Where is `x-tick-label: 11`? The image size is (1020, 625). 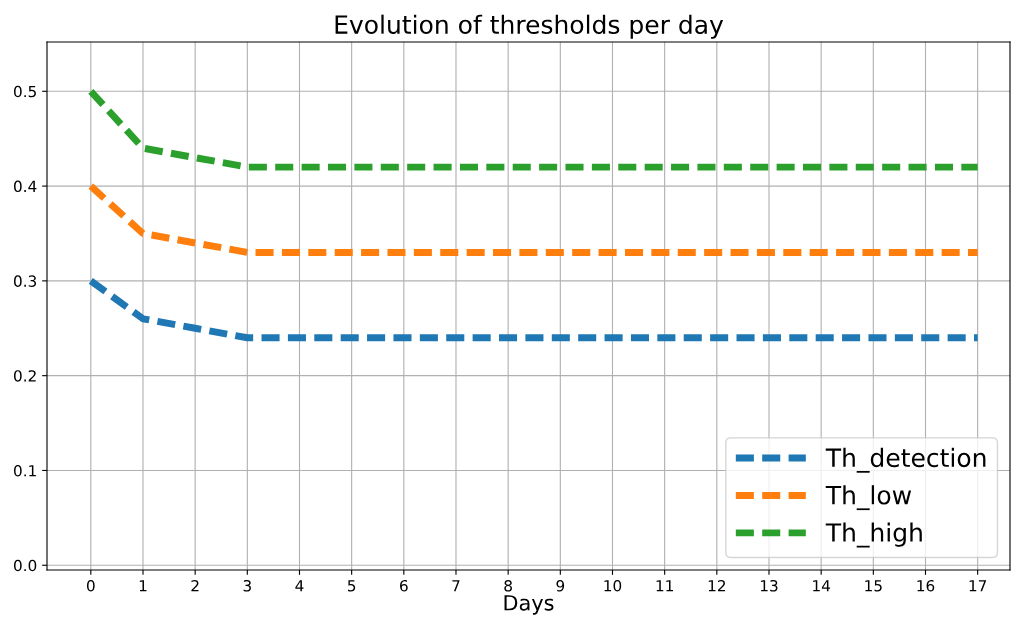
x-tick-label: 11 is located at coordinates (664, 586).